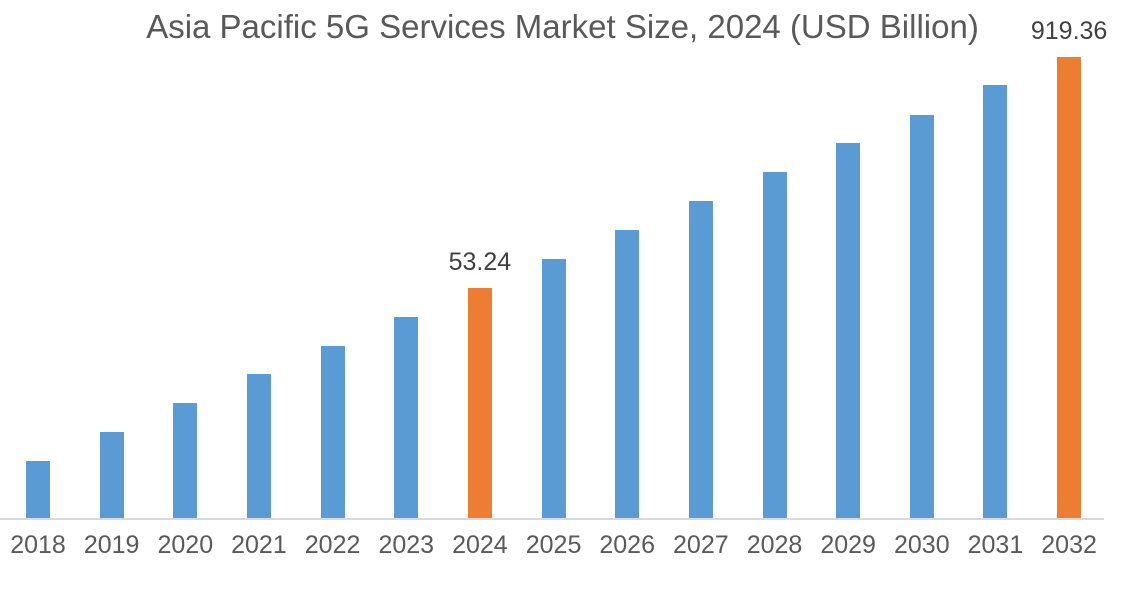 The width and height of the screenshot is (1125, 600). I want to click on data-label-2024: 53.24, so click(480, 262).